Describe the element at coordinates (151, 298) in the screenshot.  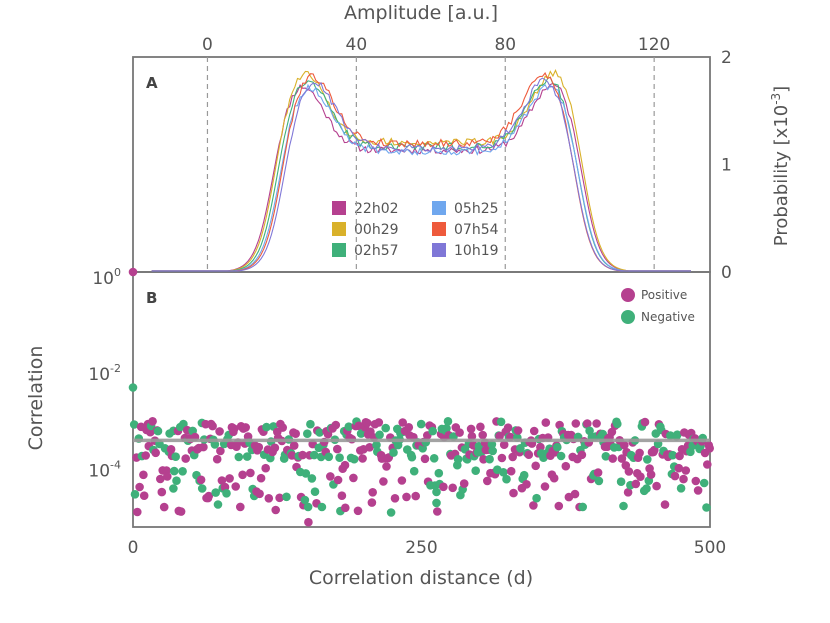
I see `panel-b-label: B` at that location.